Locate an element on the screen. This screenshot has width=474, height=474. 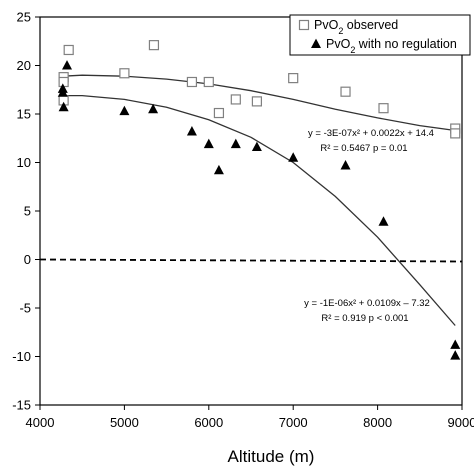
legend-box is located at coordinates (380, 35).